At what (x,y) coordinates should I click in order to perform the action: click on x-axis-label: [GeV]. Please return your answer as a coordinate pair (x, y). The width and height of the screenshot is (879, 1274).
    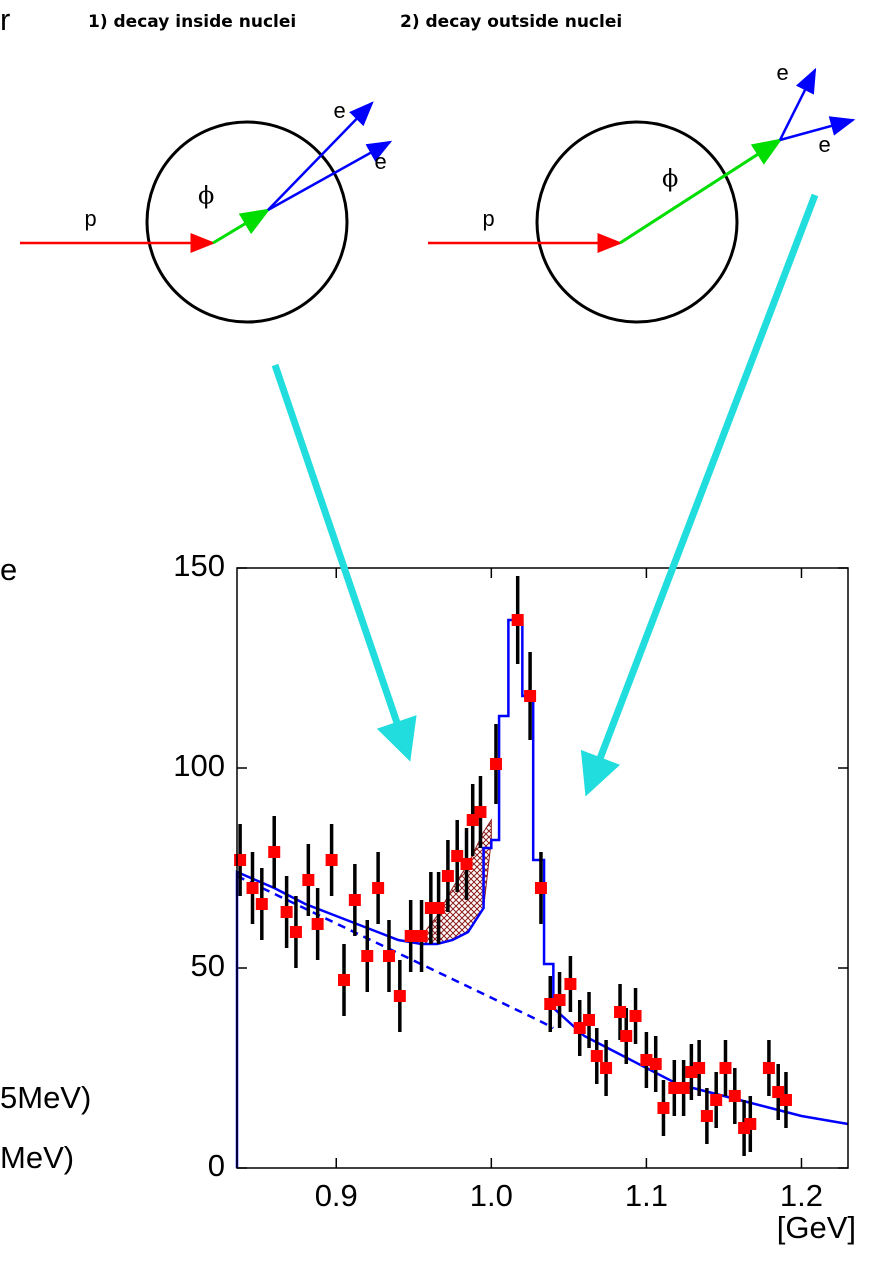
    Looking at the image, I should click on (816, 1227).